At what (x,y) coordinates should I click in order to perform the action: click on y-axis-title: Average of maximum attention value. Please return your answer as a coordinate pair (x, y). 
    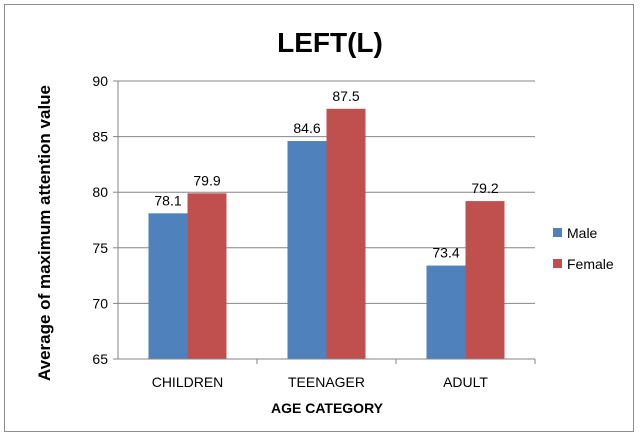
    Looking at the image, I should click on (44, 233).